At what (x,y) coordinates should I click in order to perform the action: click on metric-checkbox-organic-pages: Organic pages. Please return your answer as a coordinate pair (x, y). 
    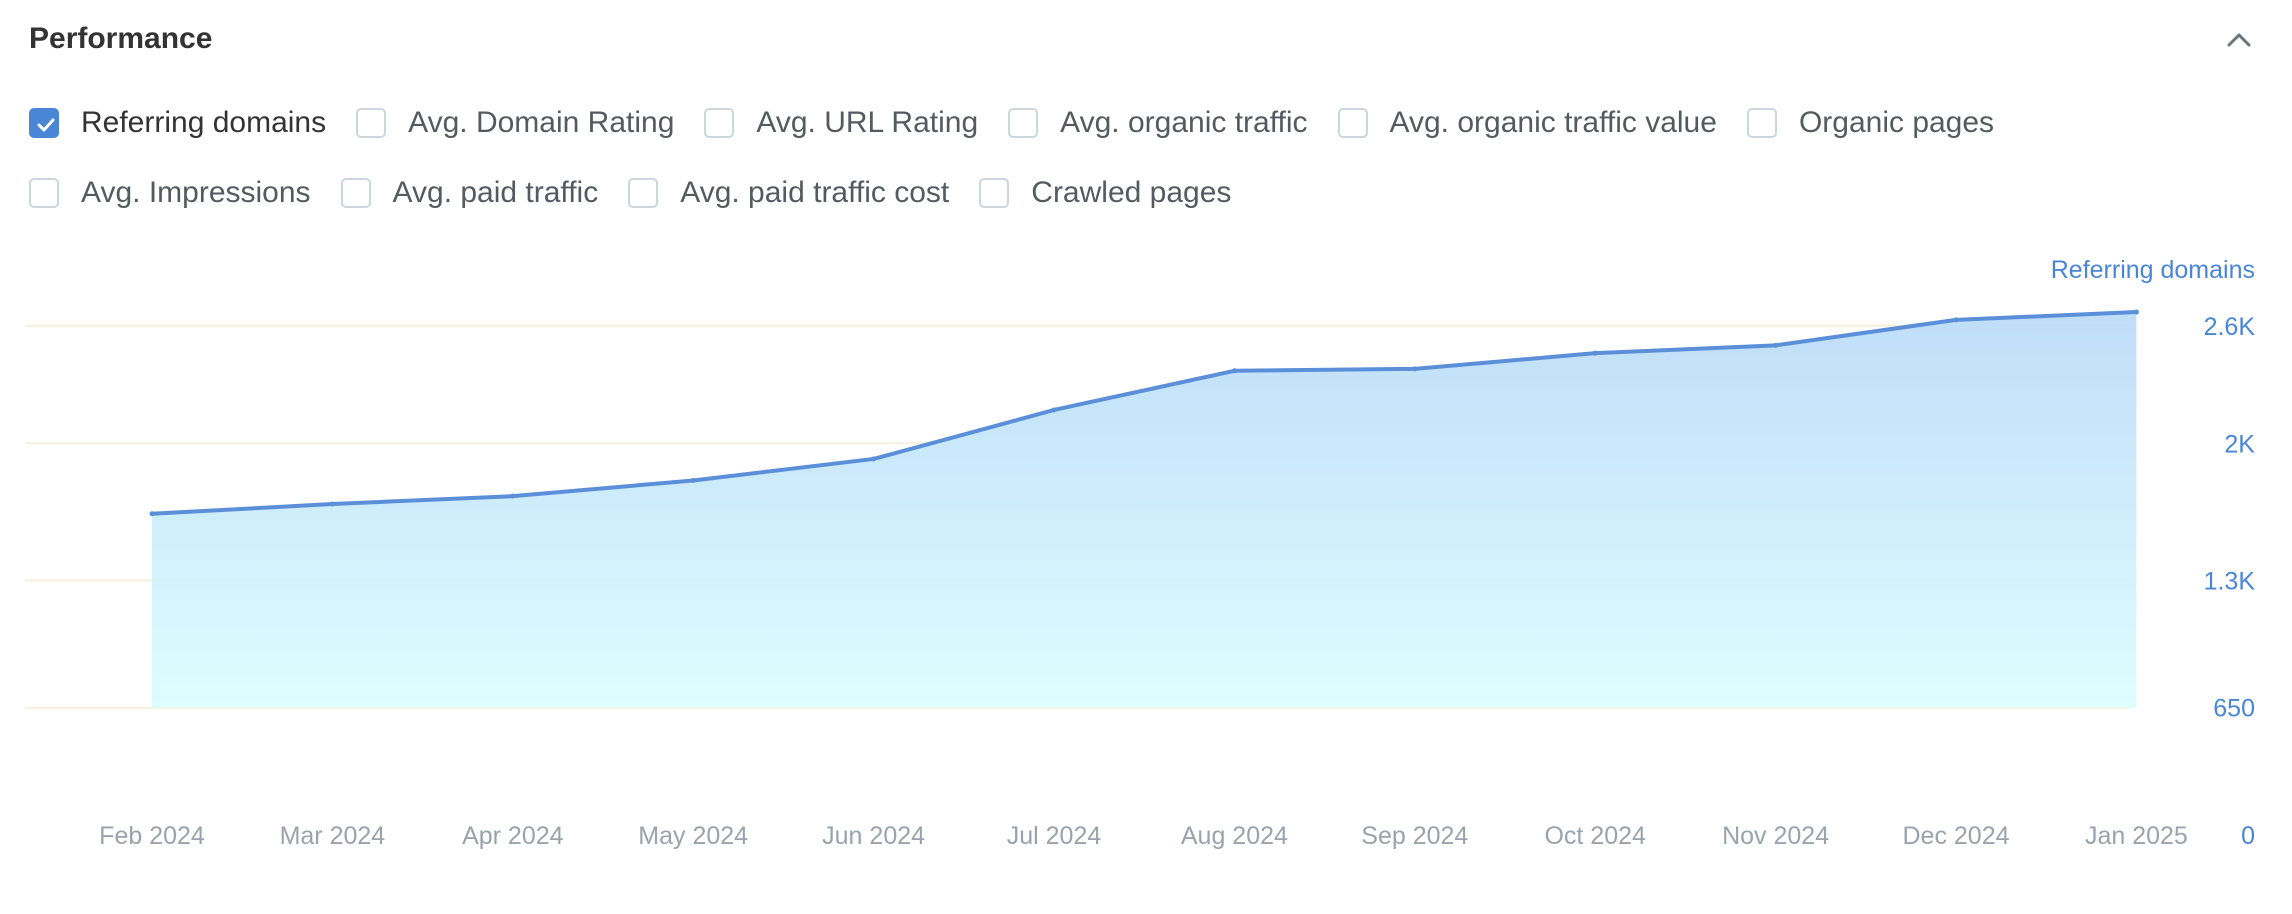
    Looking at the image, I should click on (1870, 123).